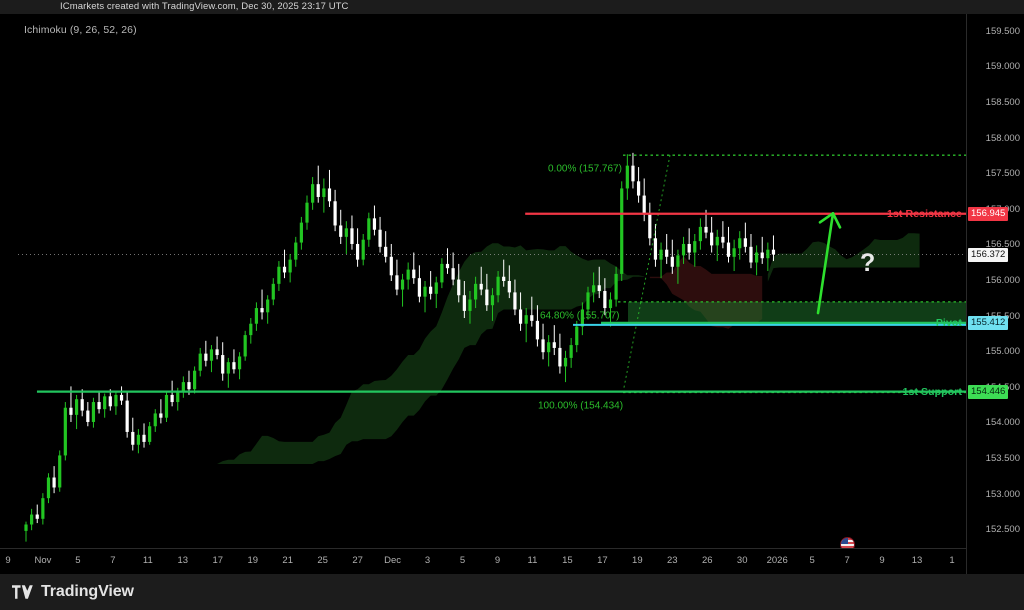  I want to click on time-axis-tick: 26, so click(707, 560).